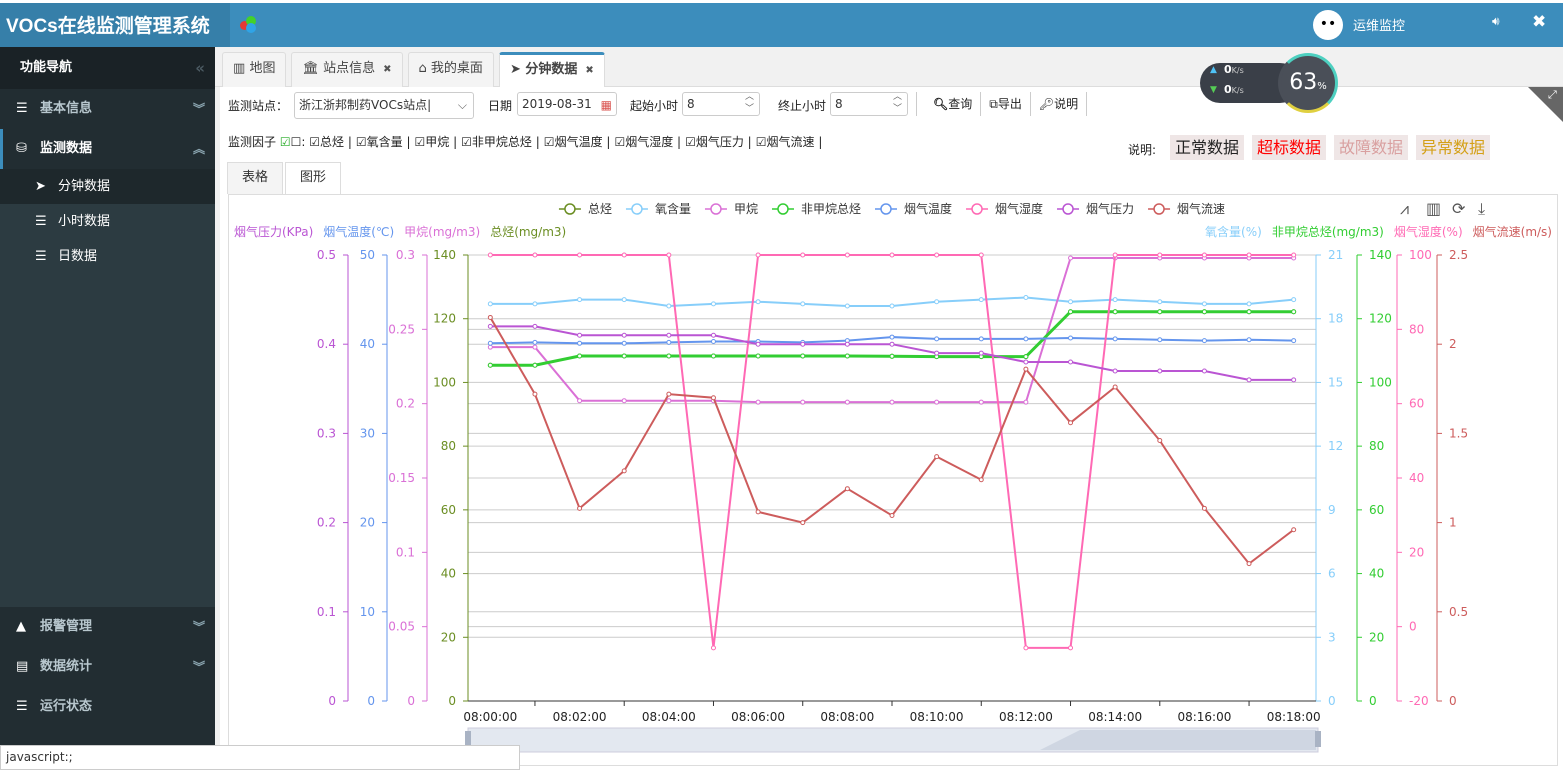  I want to click on date-input: 2019-08-31 ▦, so click(567, 104).